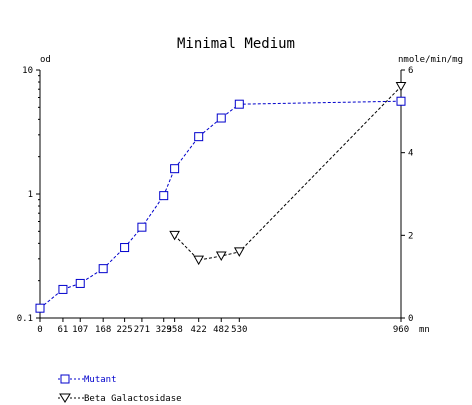 This screenshot has height=405, width=472. What do you see at coordinates (410, 71) in the screenshot?
I see `y-right-tick-label: 6` at bounding box center [410, 71].